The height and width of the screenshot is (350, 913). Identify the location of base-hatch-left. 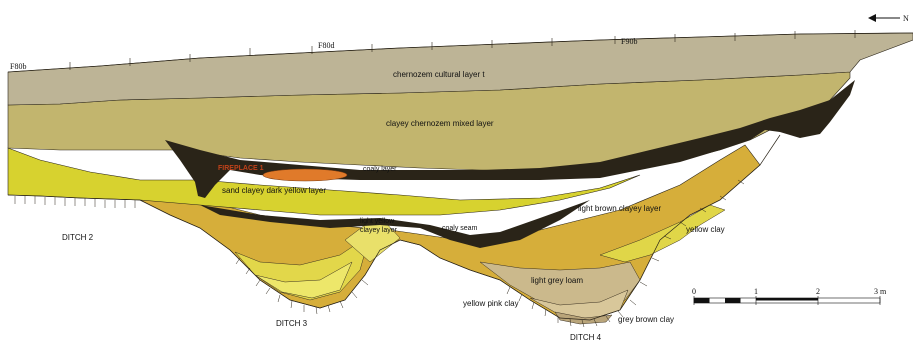
(75, 202).